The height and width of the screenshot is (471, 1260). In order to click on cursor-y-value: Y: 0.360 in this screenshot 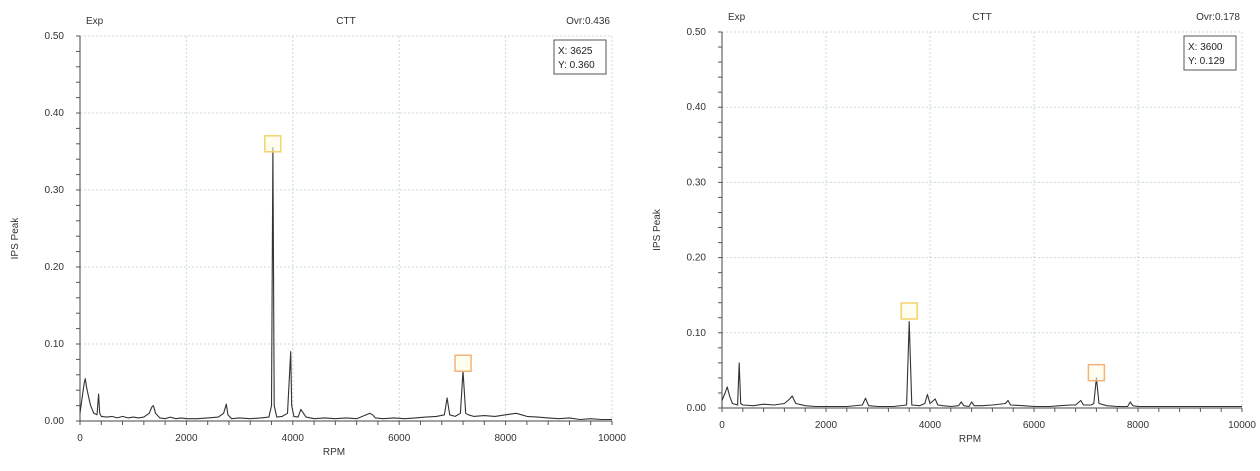, I will do `click(576, 65)`.